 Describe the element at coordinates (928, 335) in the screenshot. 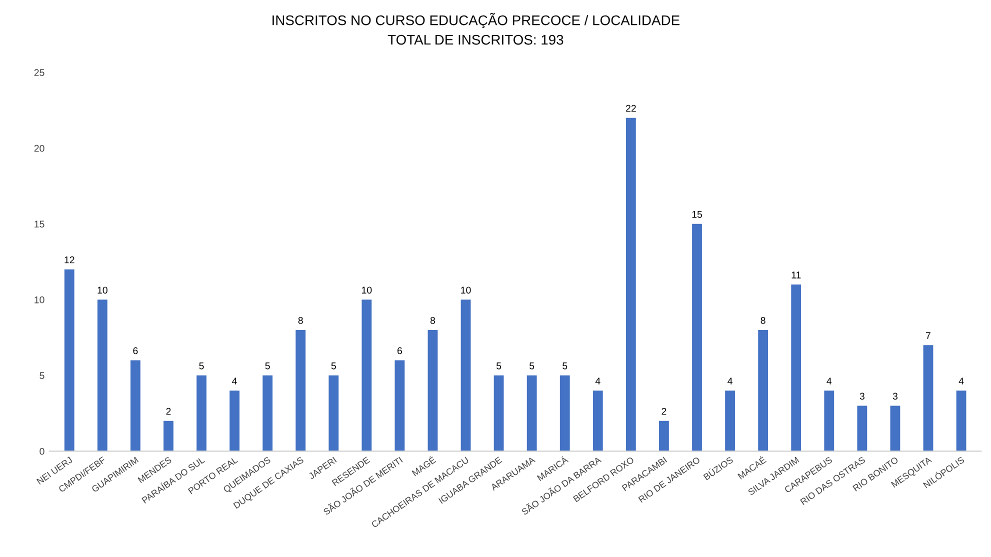

I see `data-label: 7` at that location.